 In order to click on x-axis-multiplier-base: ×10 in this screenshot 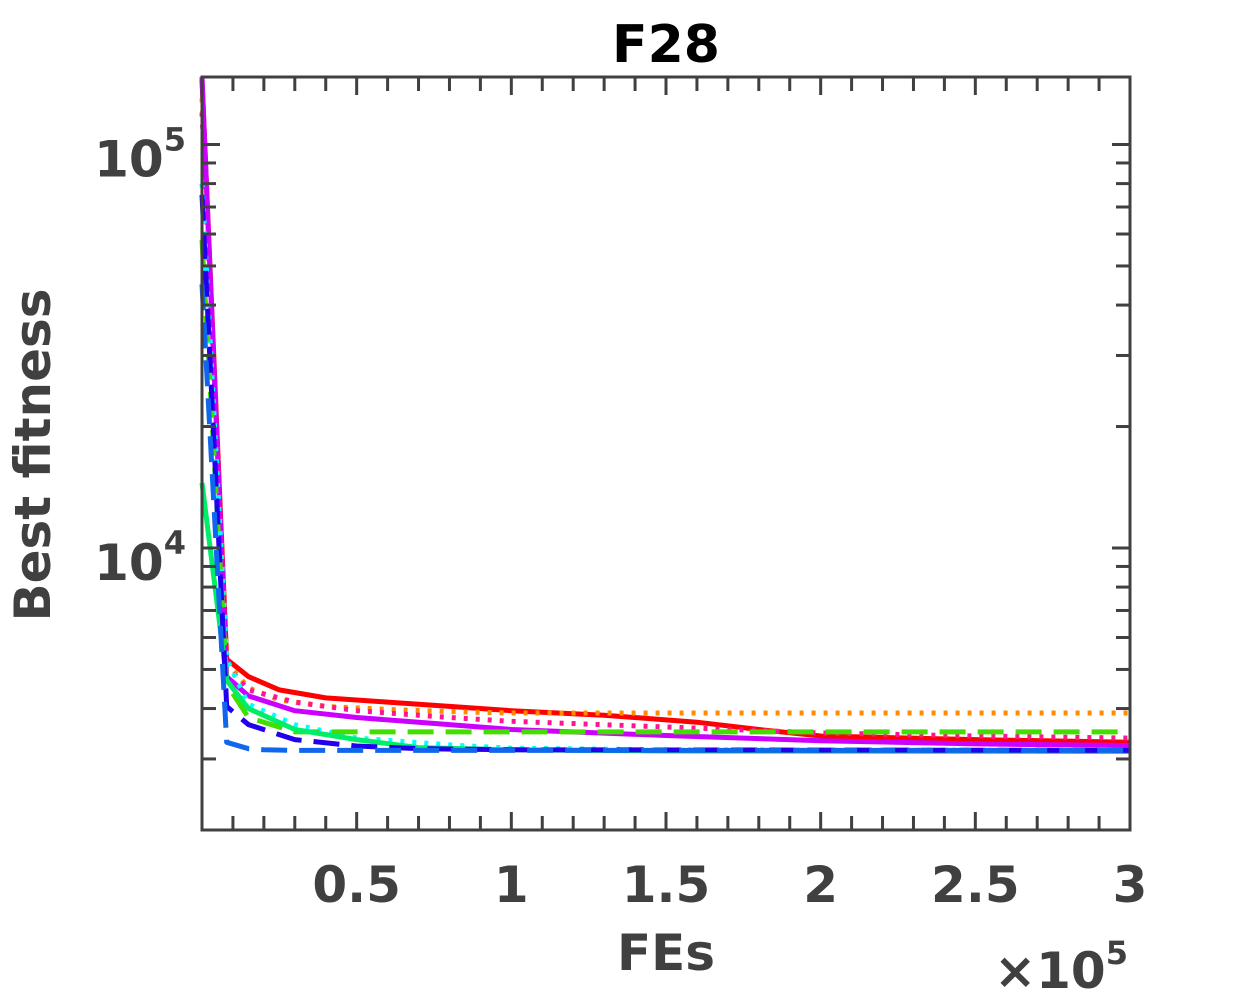, I will do `click(1049, 971)`.